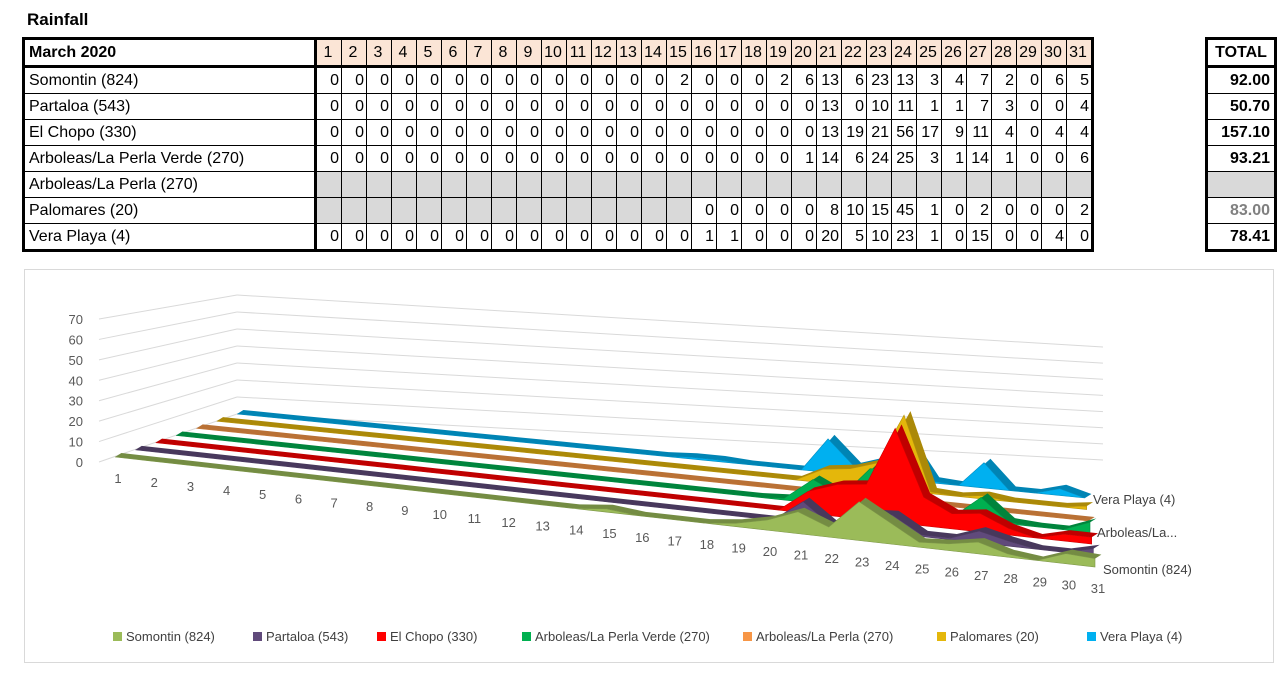 The width and height of the screenshot is (1280, 686). What do you see at coordinates (529, 52) in the screenshot?
I see `day-header: 9` at bounding box center [529, 52].